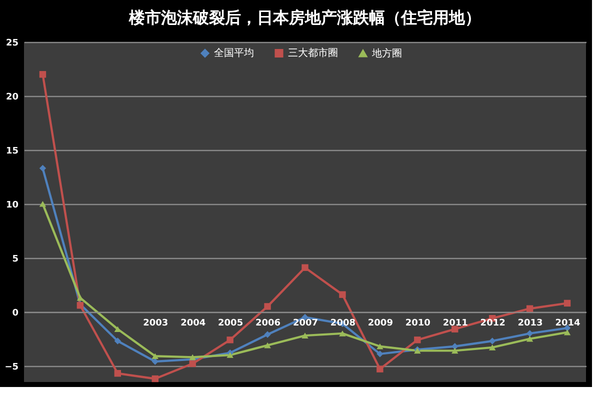  What do you see at coordinates (386, 53) in the screenshot?
I see `legend-label: 地方圈` at bounding box center [386, 53].